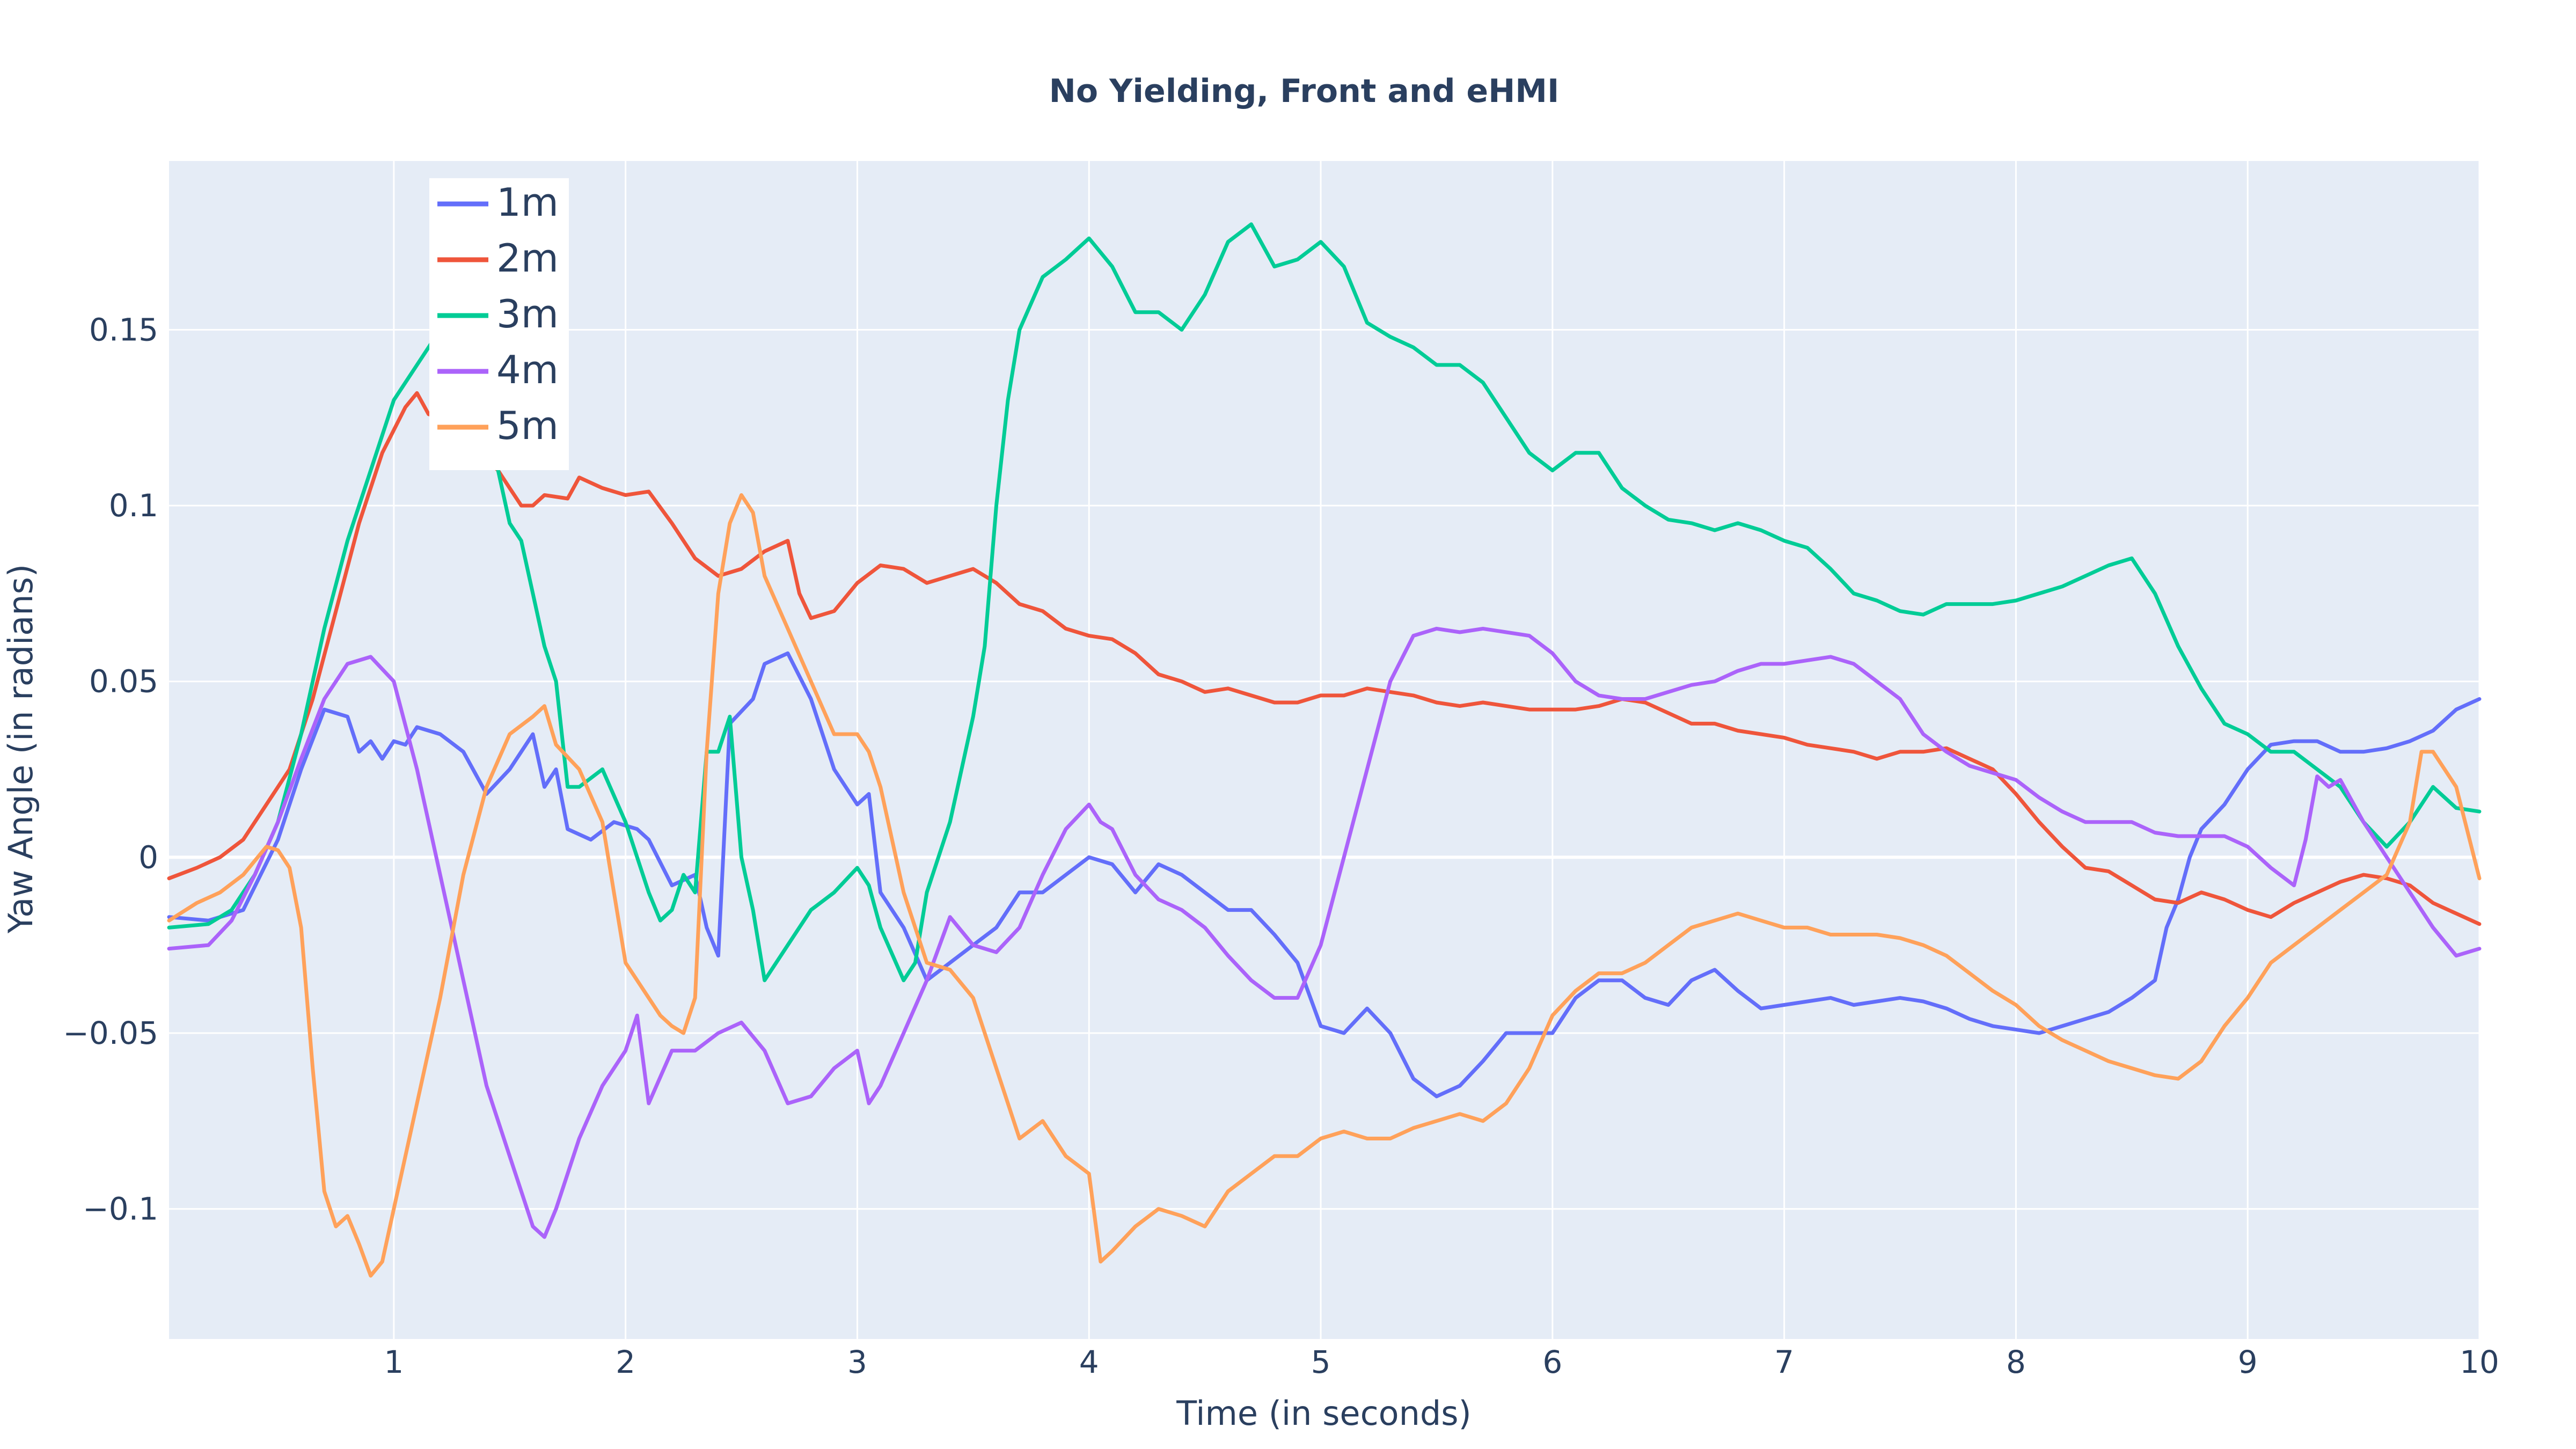  Describe the element at coordinates (857, 1362) in the screenshot. I see `x-tick-label: 3` at that location.